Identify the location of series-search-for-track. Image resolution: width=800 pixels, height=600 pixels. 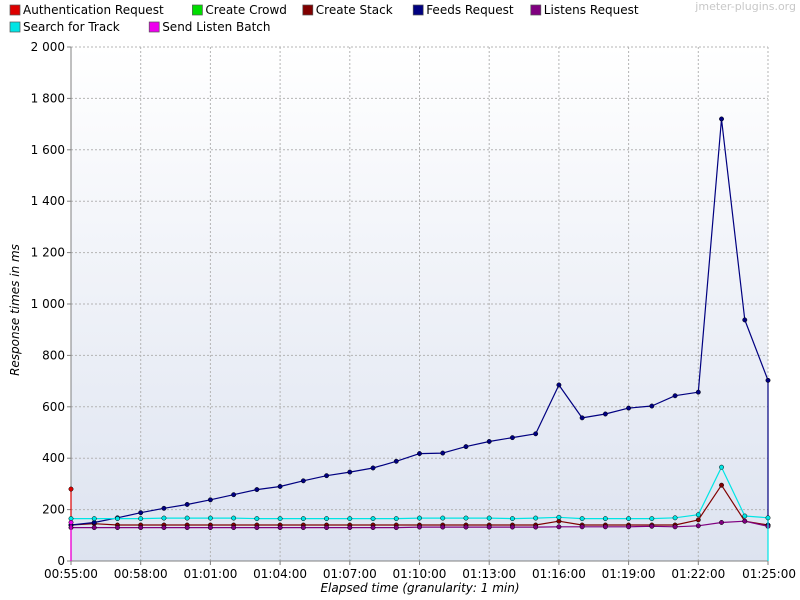
(419, 512).